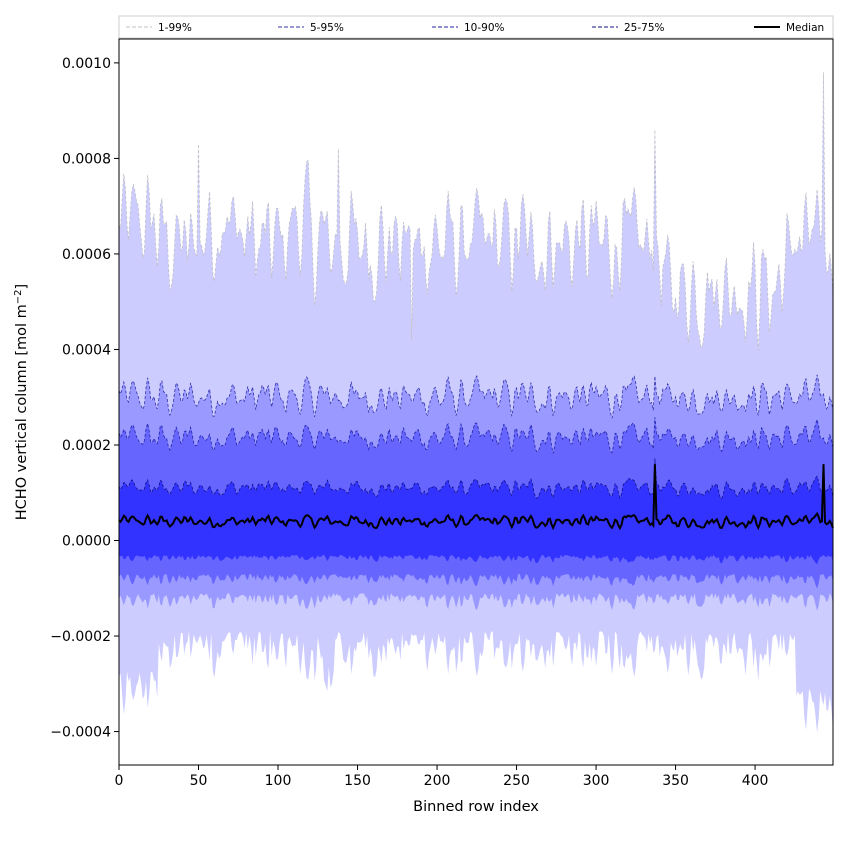 The image size is (850, 850). I want to click on band-edge-10-90pct, so click(476, 435).